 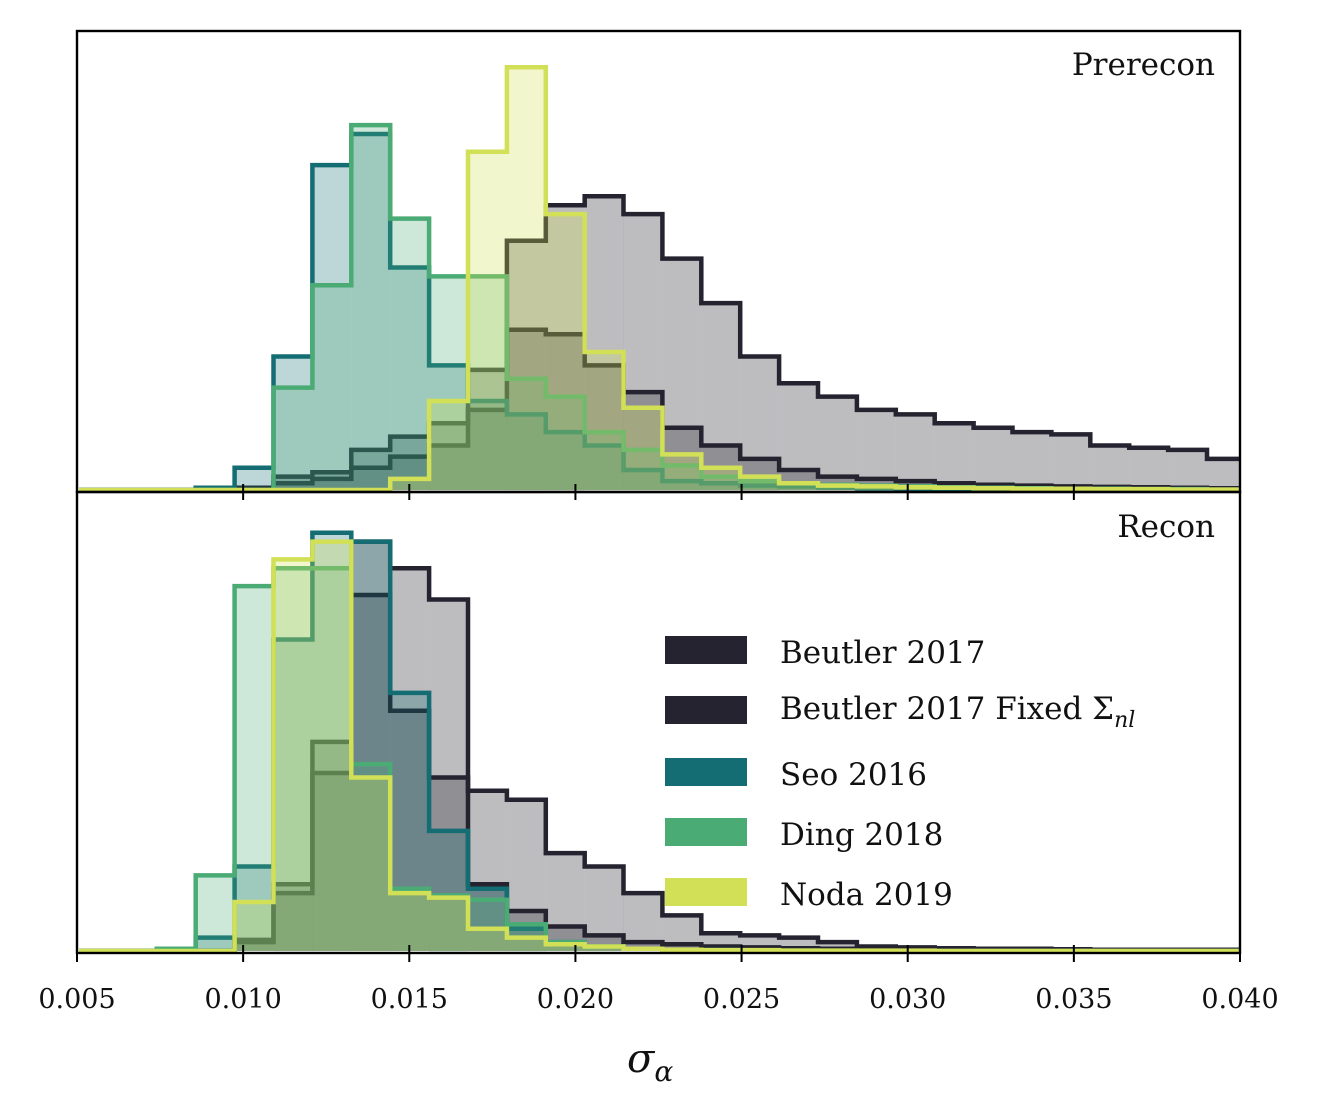 What do you see at coordinates (1166, 527) in the screenshot?
I see `recon-label: Recon` at bounding box center [1166, 527].